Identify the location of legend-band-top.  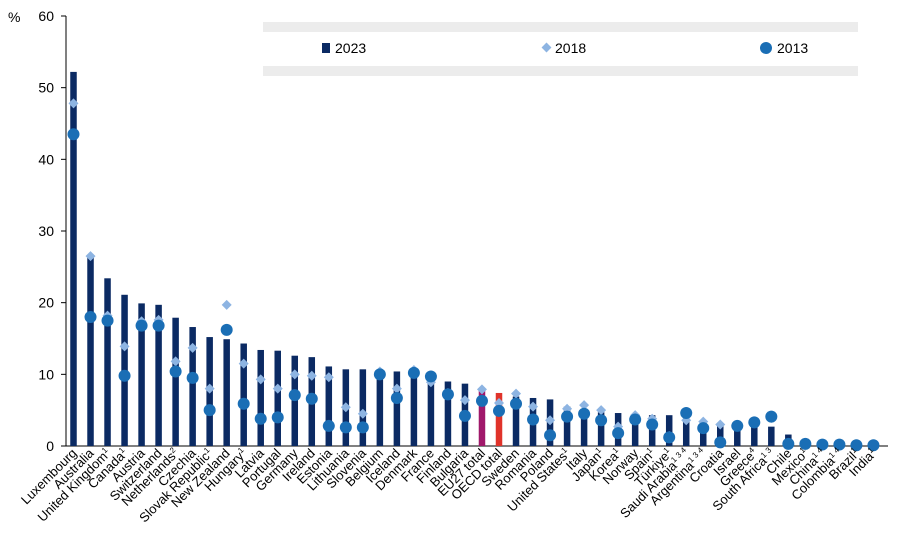
(560, 27).